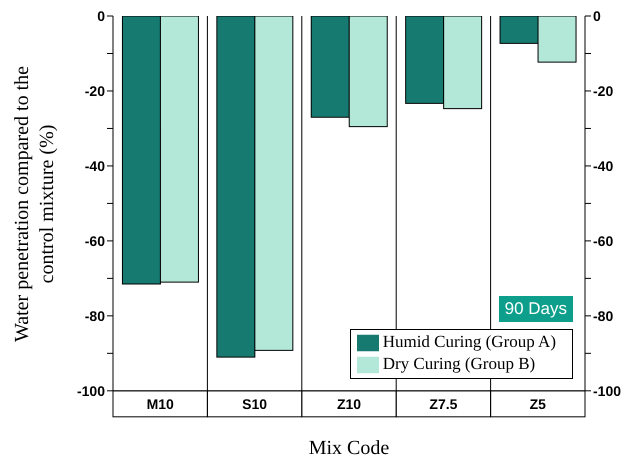  What do you see at coordinates (101, 16) in the screenshot?
I see `y-tick-label: 0` at bounding box center [101, 16].